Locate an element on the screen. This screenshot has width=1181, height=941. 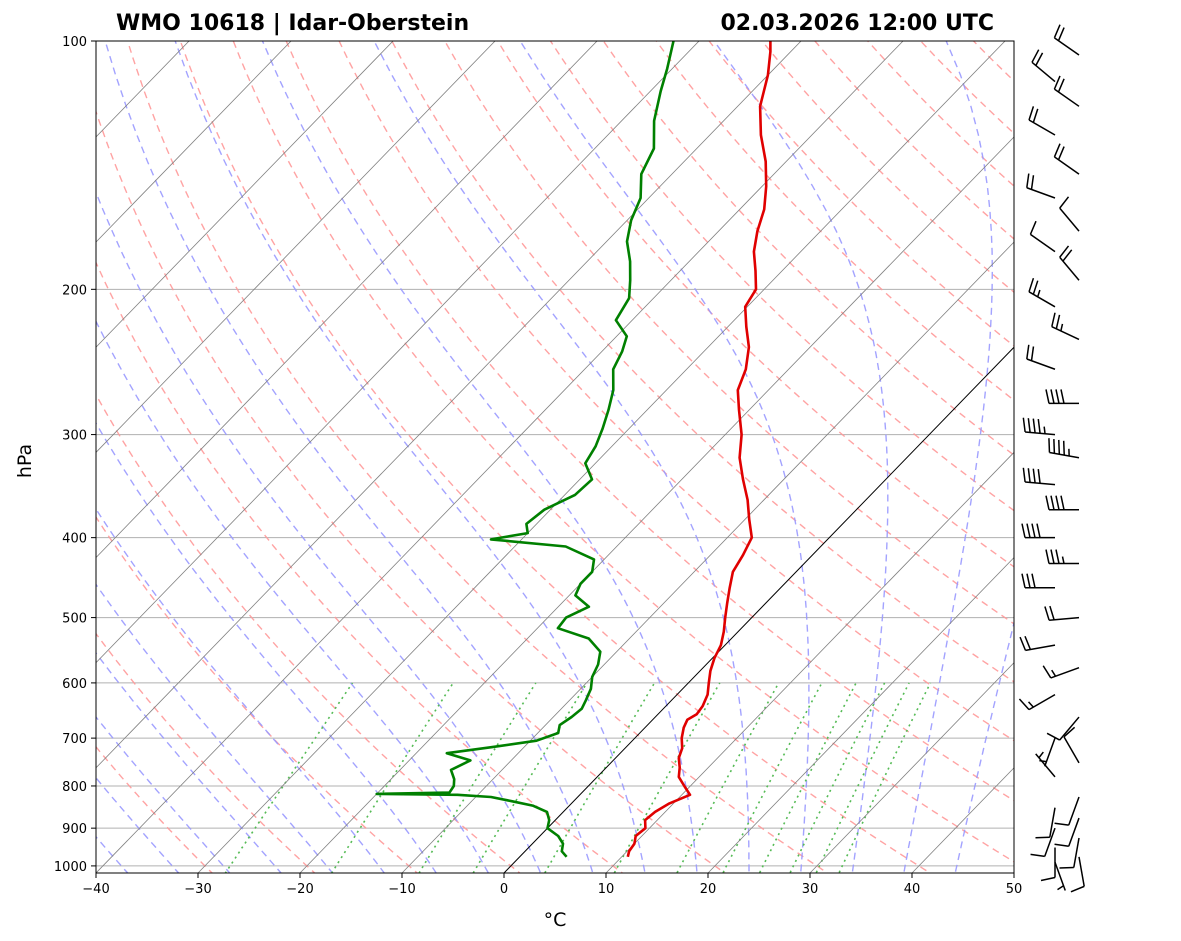
x-tick-label: −40 is located at coordinates (95, 889).